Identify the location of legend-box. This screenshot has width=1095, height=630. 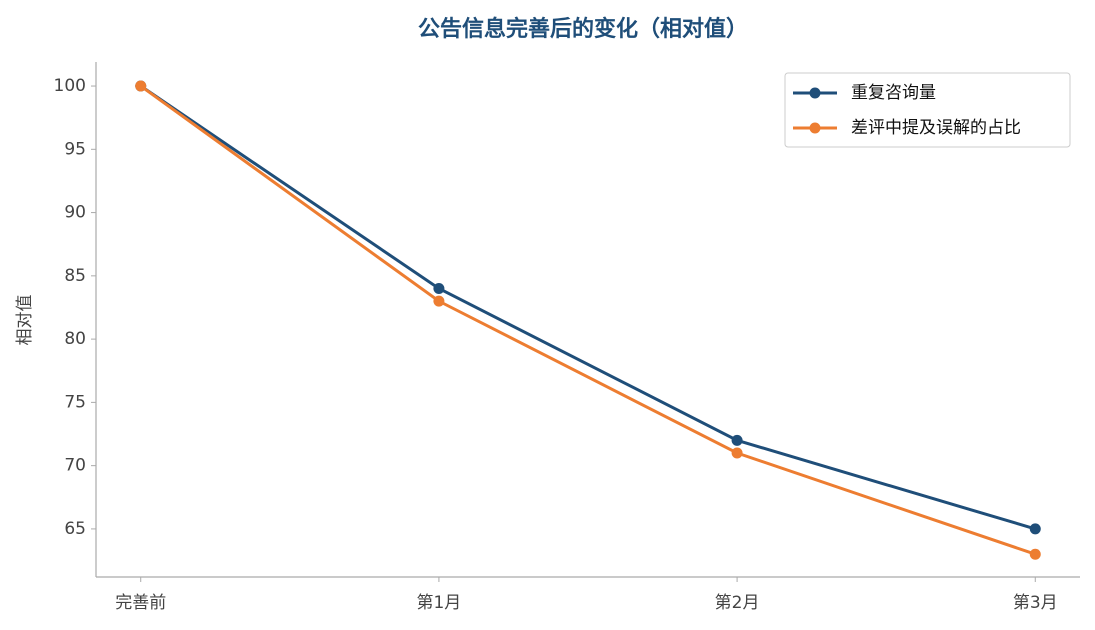
(927, 110).